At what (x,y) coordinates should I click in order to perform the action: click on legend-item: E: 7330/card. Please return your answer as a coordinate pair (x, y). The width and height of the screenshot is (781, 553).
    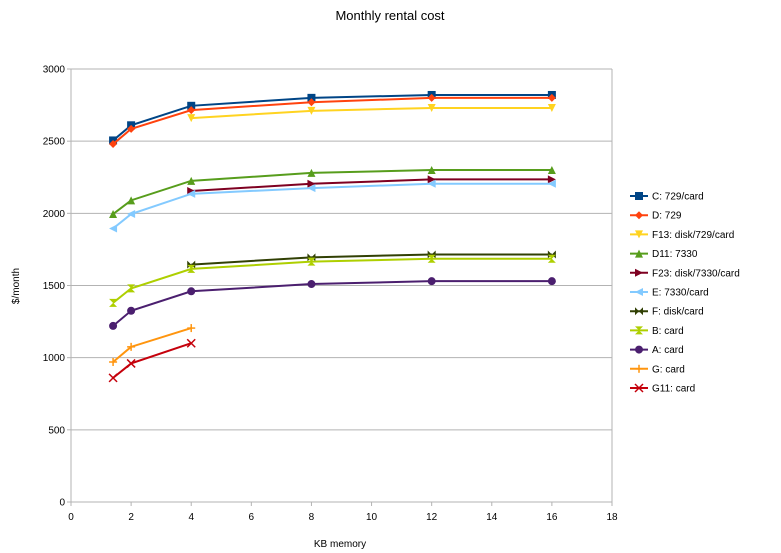
    Looking at the image, I should click on (669, 293).